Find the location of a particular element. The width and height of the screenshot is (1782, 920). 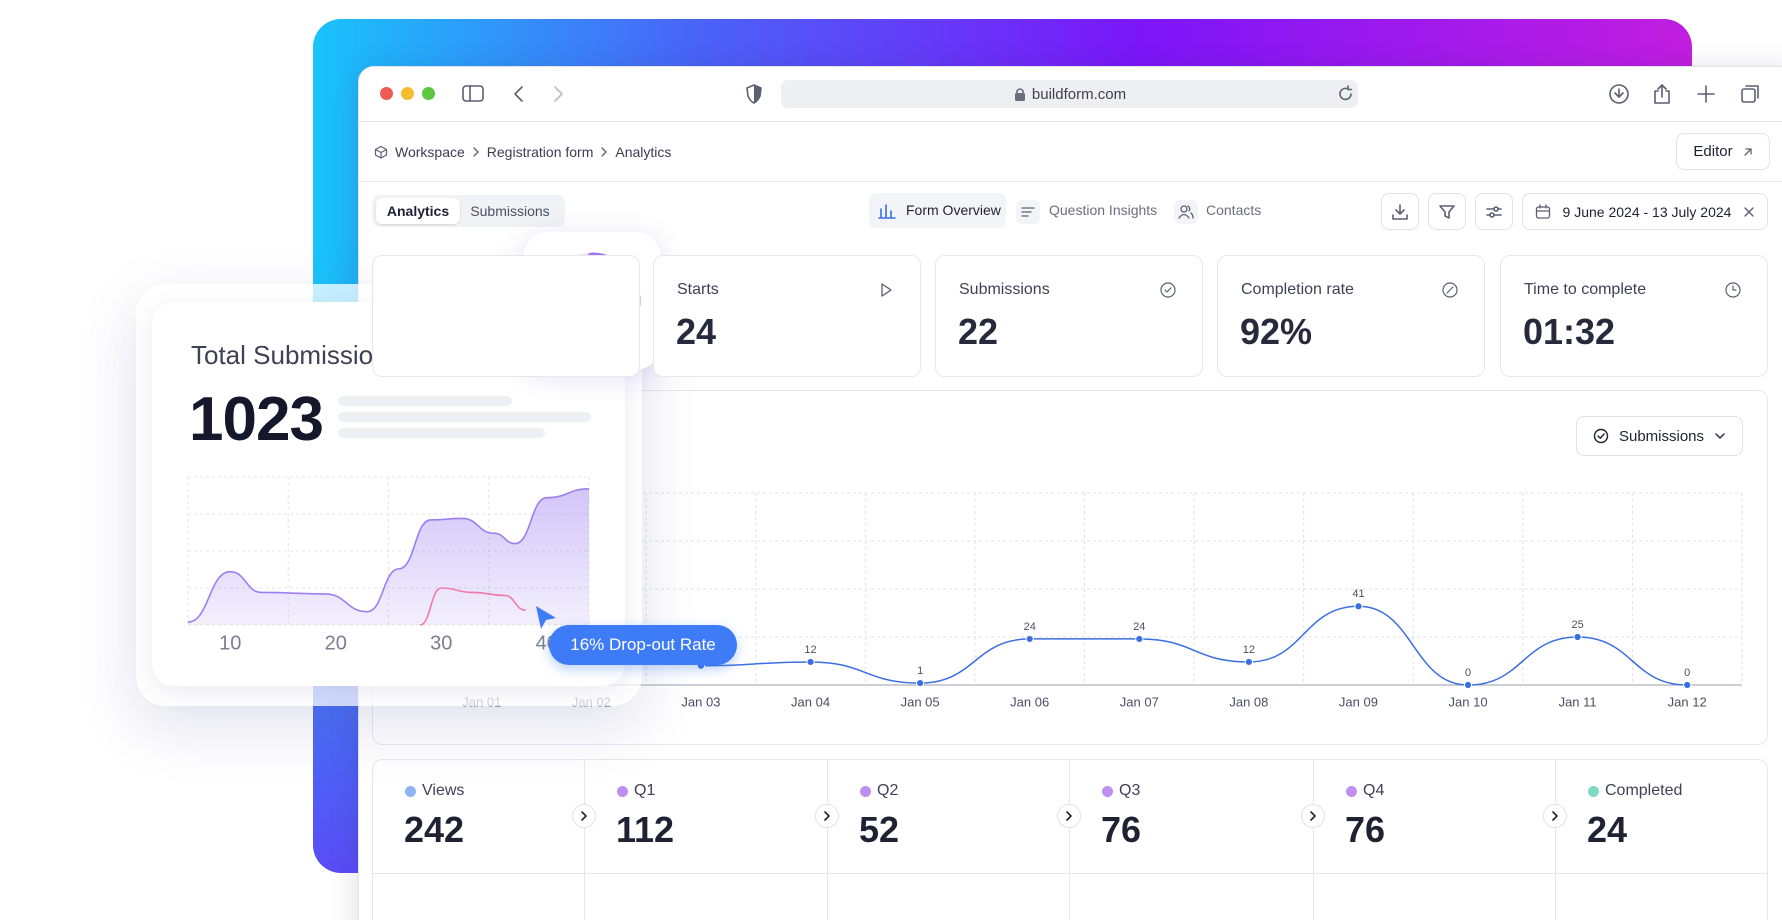

url-text: buildform.com is located at coordinates (1079, 94).